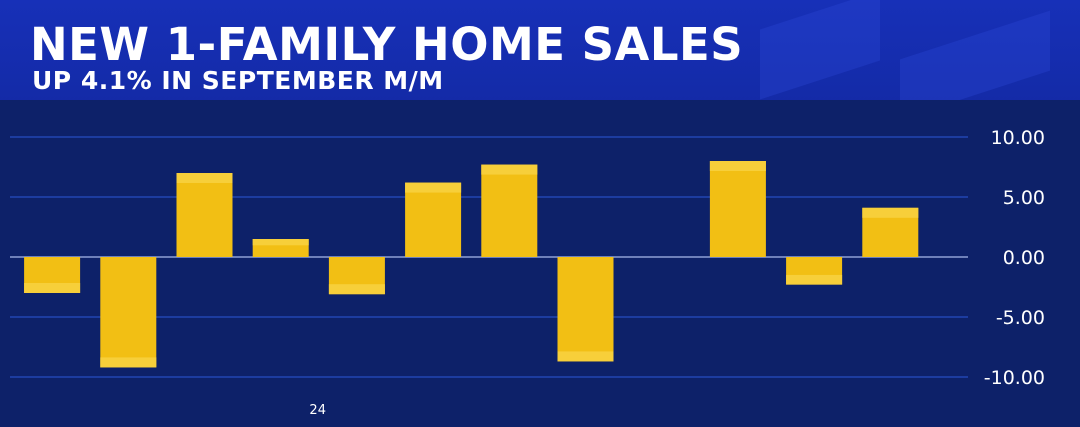 This screenshot has height=427, width=1080. What do you see at coordinates (387, 44) in the screenshot?
I see `chart-title: NEW 1-FAMILY HOME SALES` at bounding box center [387, 44].